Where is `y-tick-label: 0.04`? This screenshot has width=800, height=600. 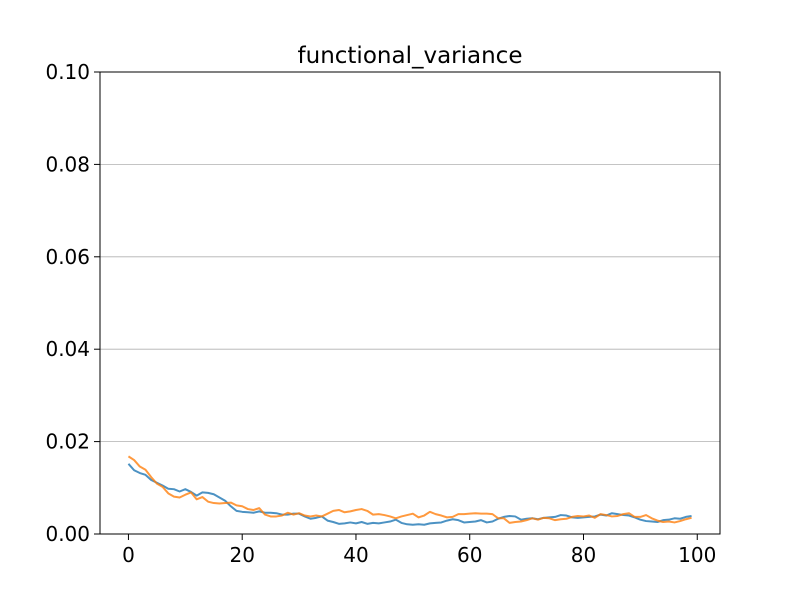 y-tick-label: 0.04 is located at coordinates (67, 349).